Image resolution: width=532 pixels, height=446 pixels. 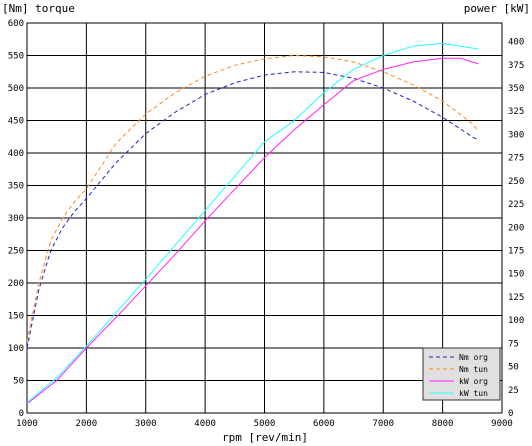 I want to click on y-right-tick-label: 150, so click(x=516, y=275).